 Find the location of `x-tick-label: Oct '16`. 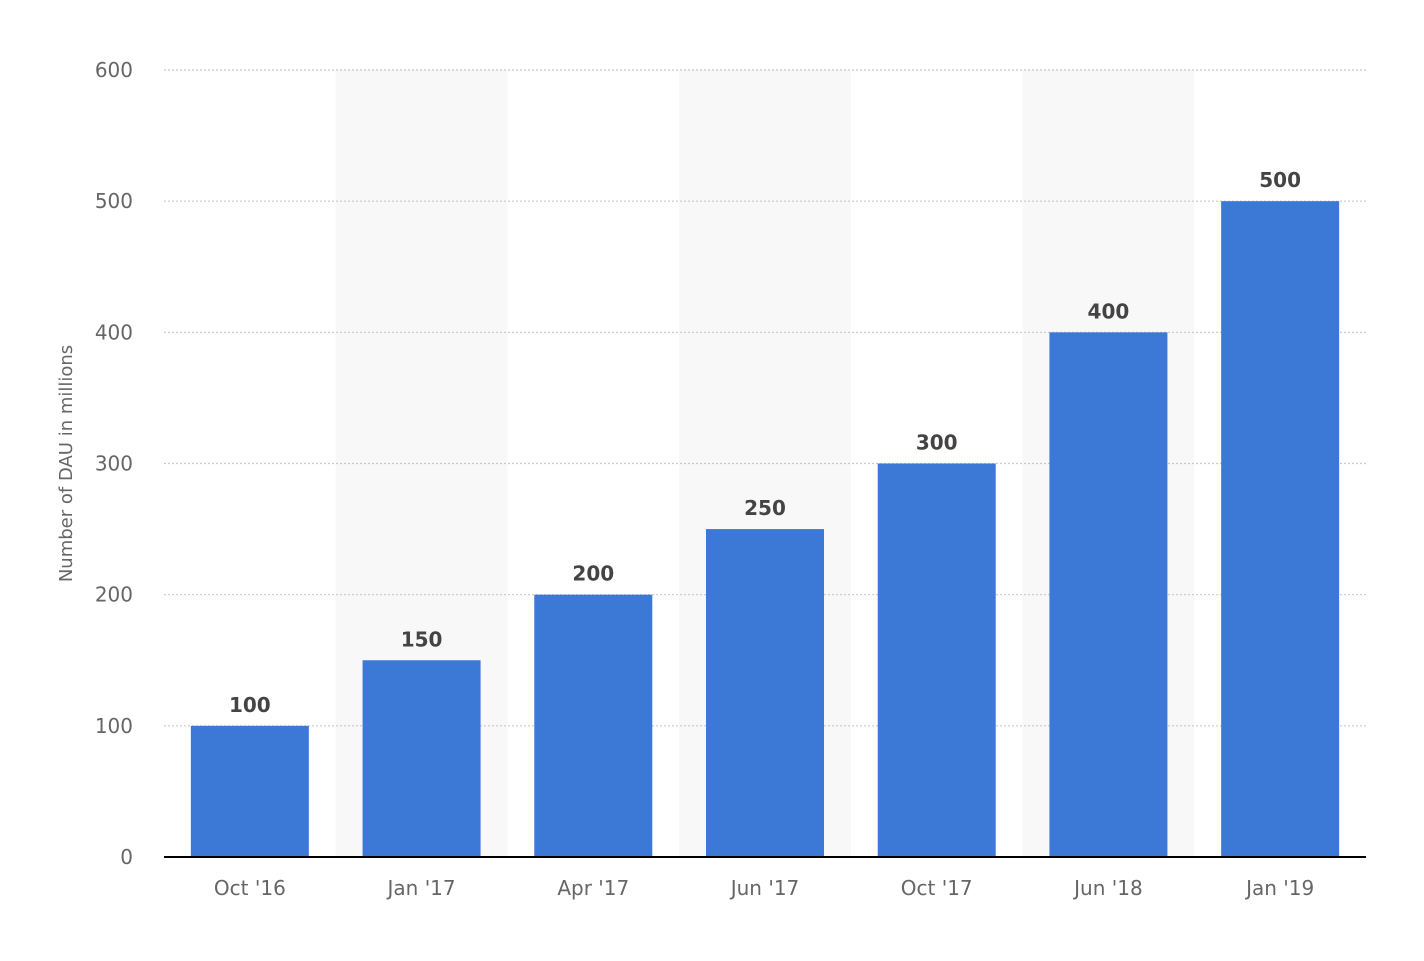

x-tick-label: Oct '16 is located at coordinates (250, 888).